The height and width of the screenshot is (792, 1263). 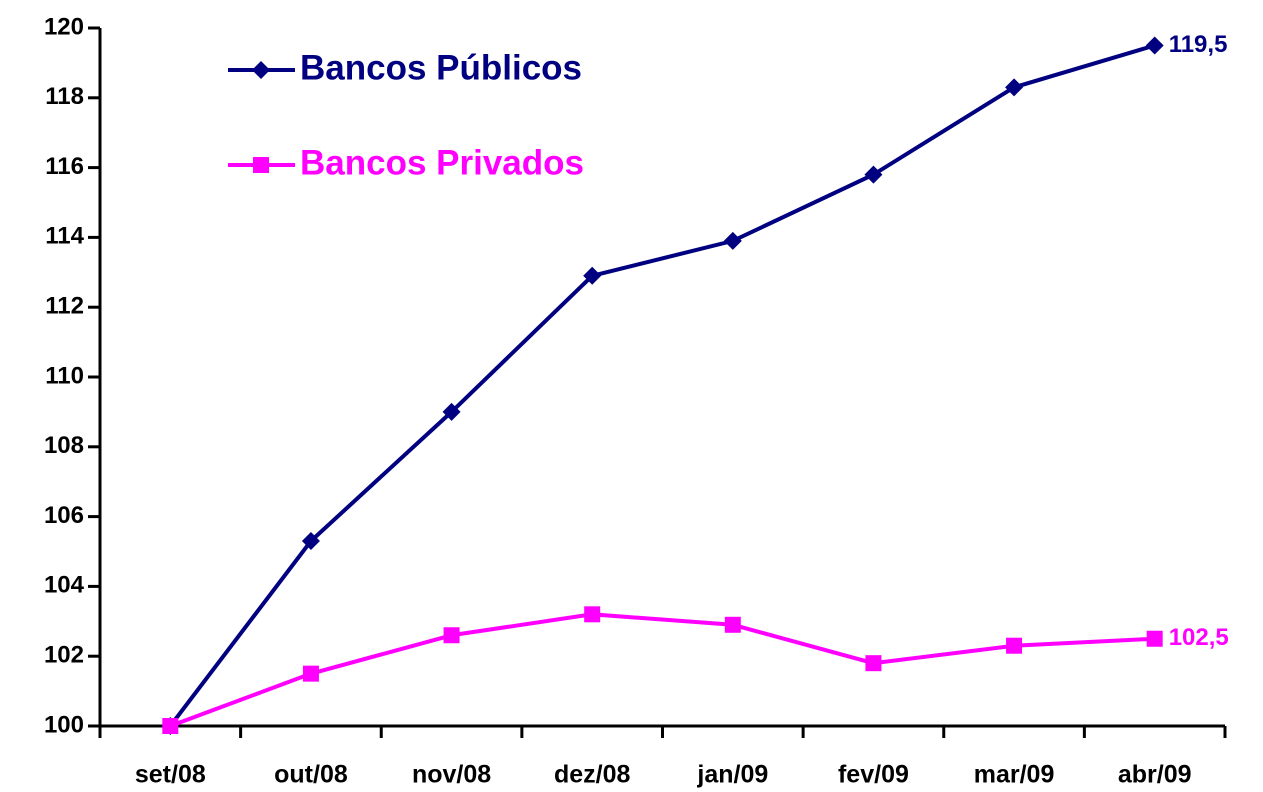 What do you see at coordinates (592, 775) in the screenshot?
I see `x-tick-label: dez/08` at bounding box center [592, 775].